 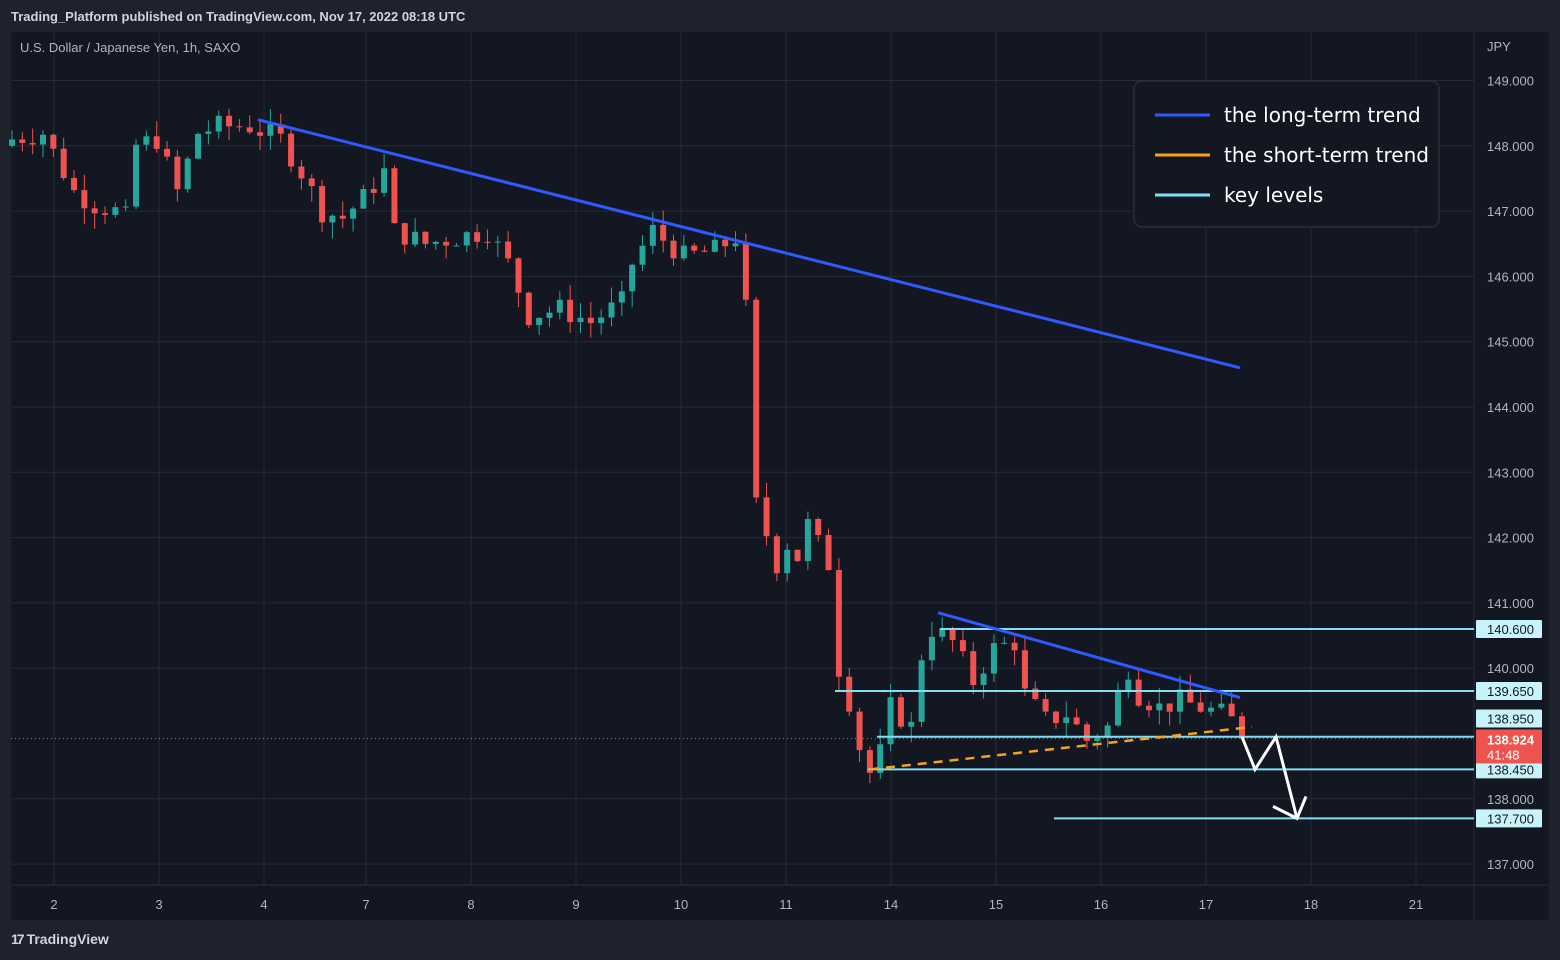 What do you see at coordinates (1061, 748) in the screenshot?
I see `short-term-trend-line` at bounding box center [1061, 748].